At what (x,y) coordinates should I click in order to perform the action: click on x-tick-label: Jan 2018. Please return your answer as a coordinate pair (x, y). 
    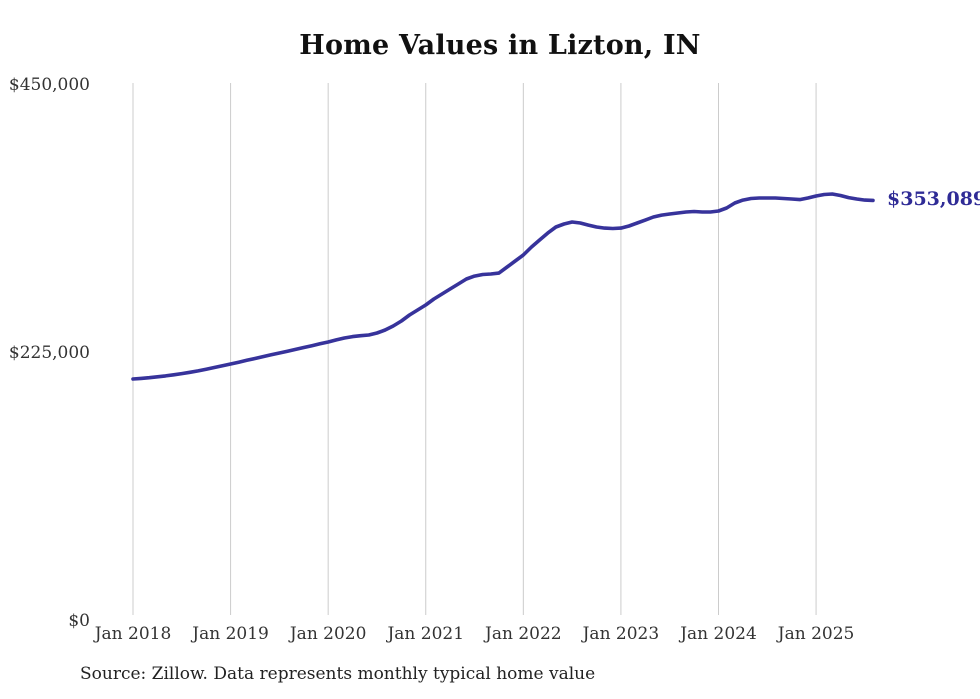
    Looking at the image, I should click on (133, 634).